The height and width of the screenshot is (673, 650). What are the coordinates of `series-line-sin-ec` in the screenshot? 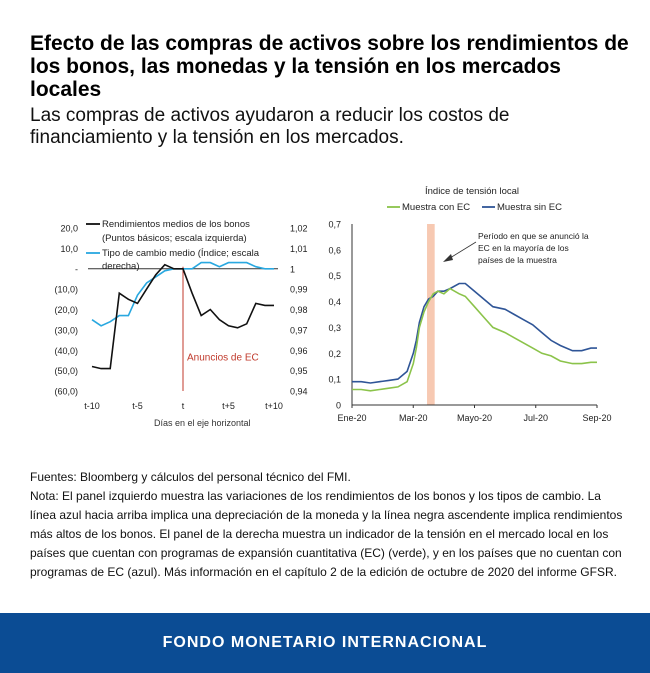 It's located at (474, 333).